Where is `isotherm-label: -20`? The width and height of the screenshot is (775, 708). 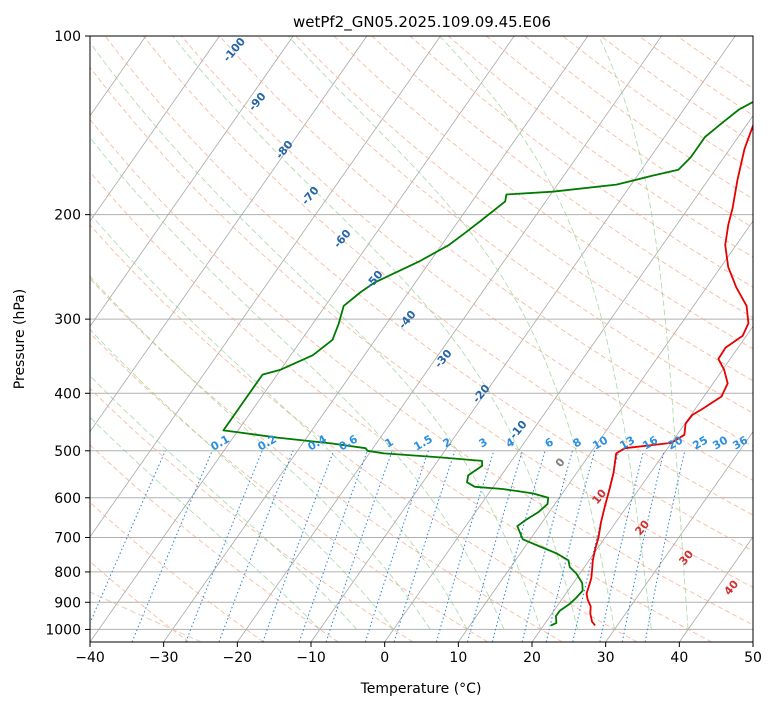
isotherm-label: -20 is located at coordinates (481, 394).